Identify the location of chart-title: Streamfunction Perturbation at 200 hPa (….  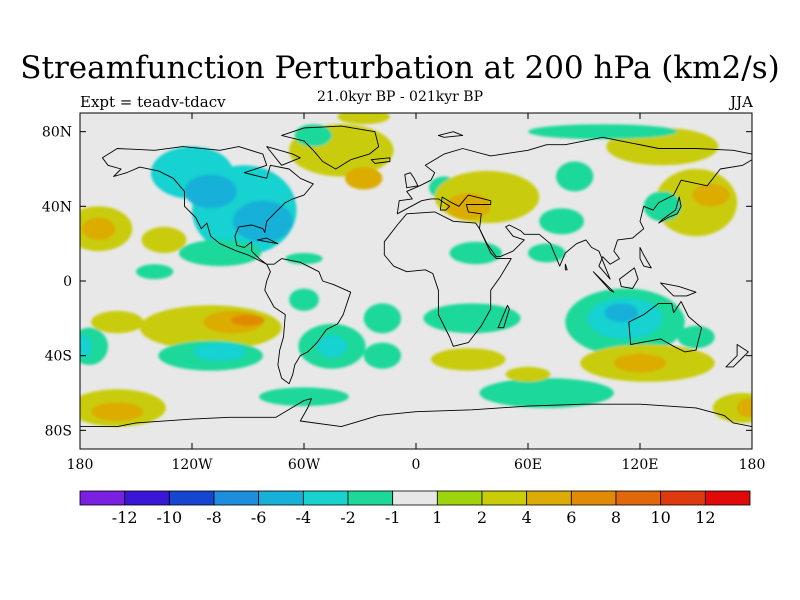
(400, 68).